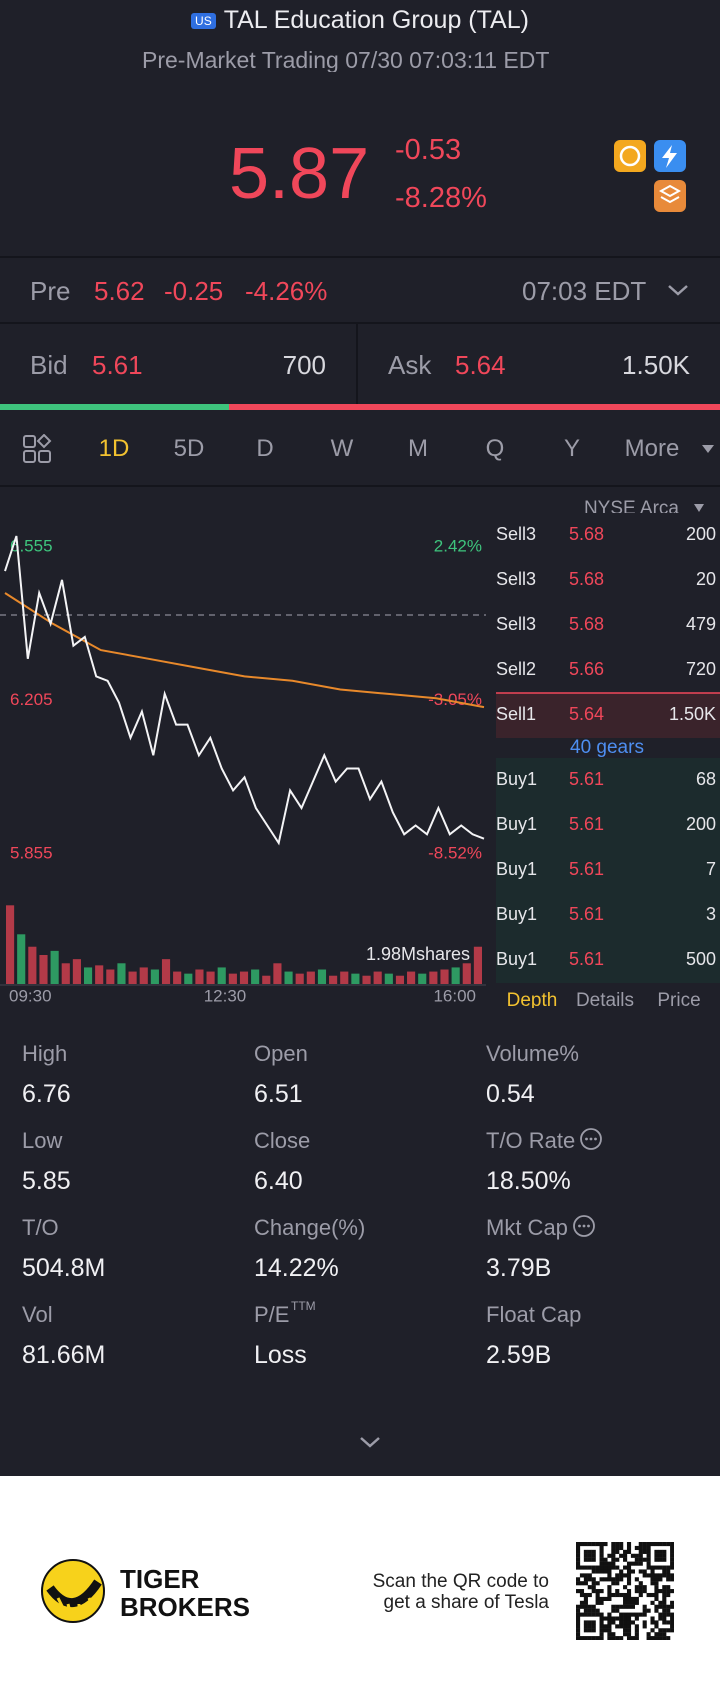 The image size is (720, 1706). Describe the element at coordinates (669, 156) in the screenshot. I see `flash-glyph` at that location.